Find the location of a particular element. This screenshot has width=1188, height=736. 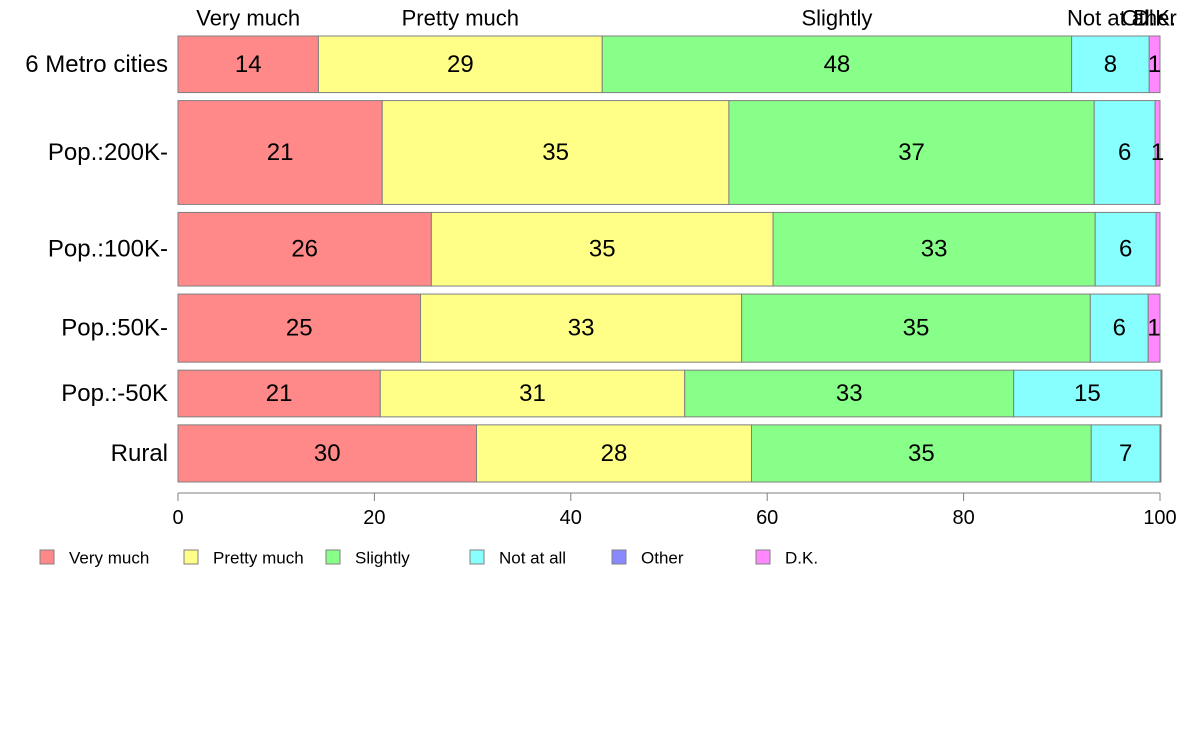

category-label: 6 Metro cities is located at coordinates (96, 64).